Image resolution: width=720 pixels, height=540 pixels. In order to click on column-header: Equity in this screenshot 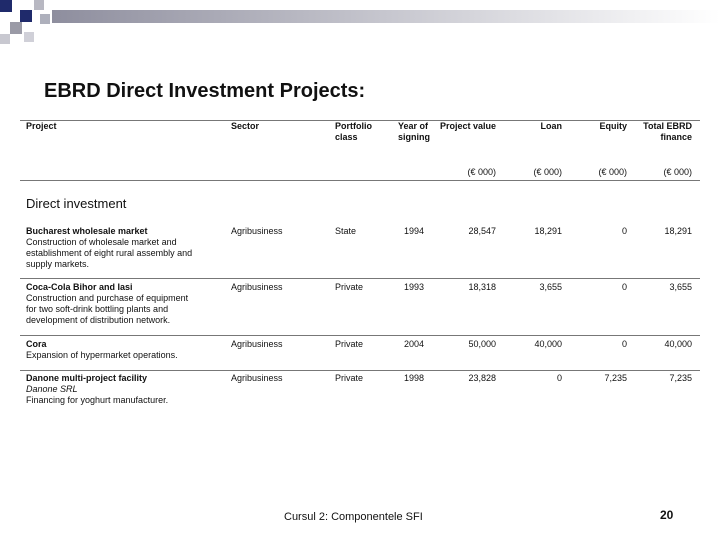, I will do `click(613, 126)`.